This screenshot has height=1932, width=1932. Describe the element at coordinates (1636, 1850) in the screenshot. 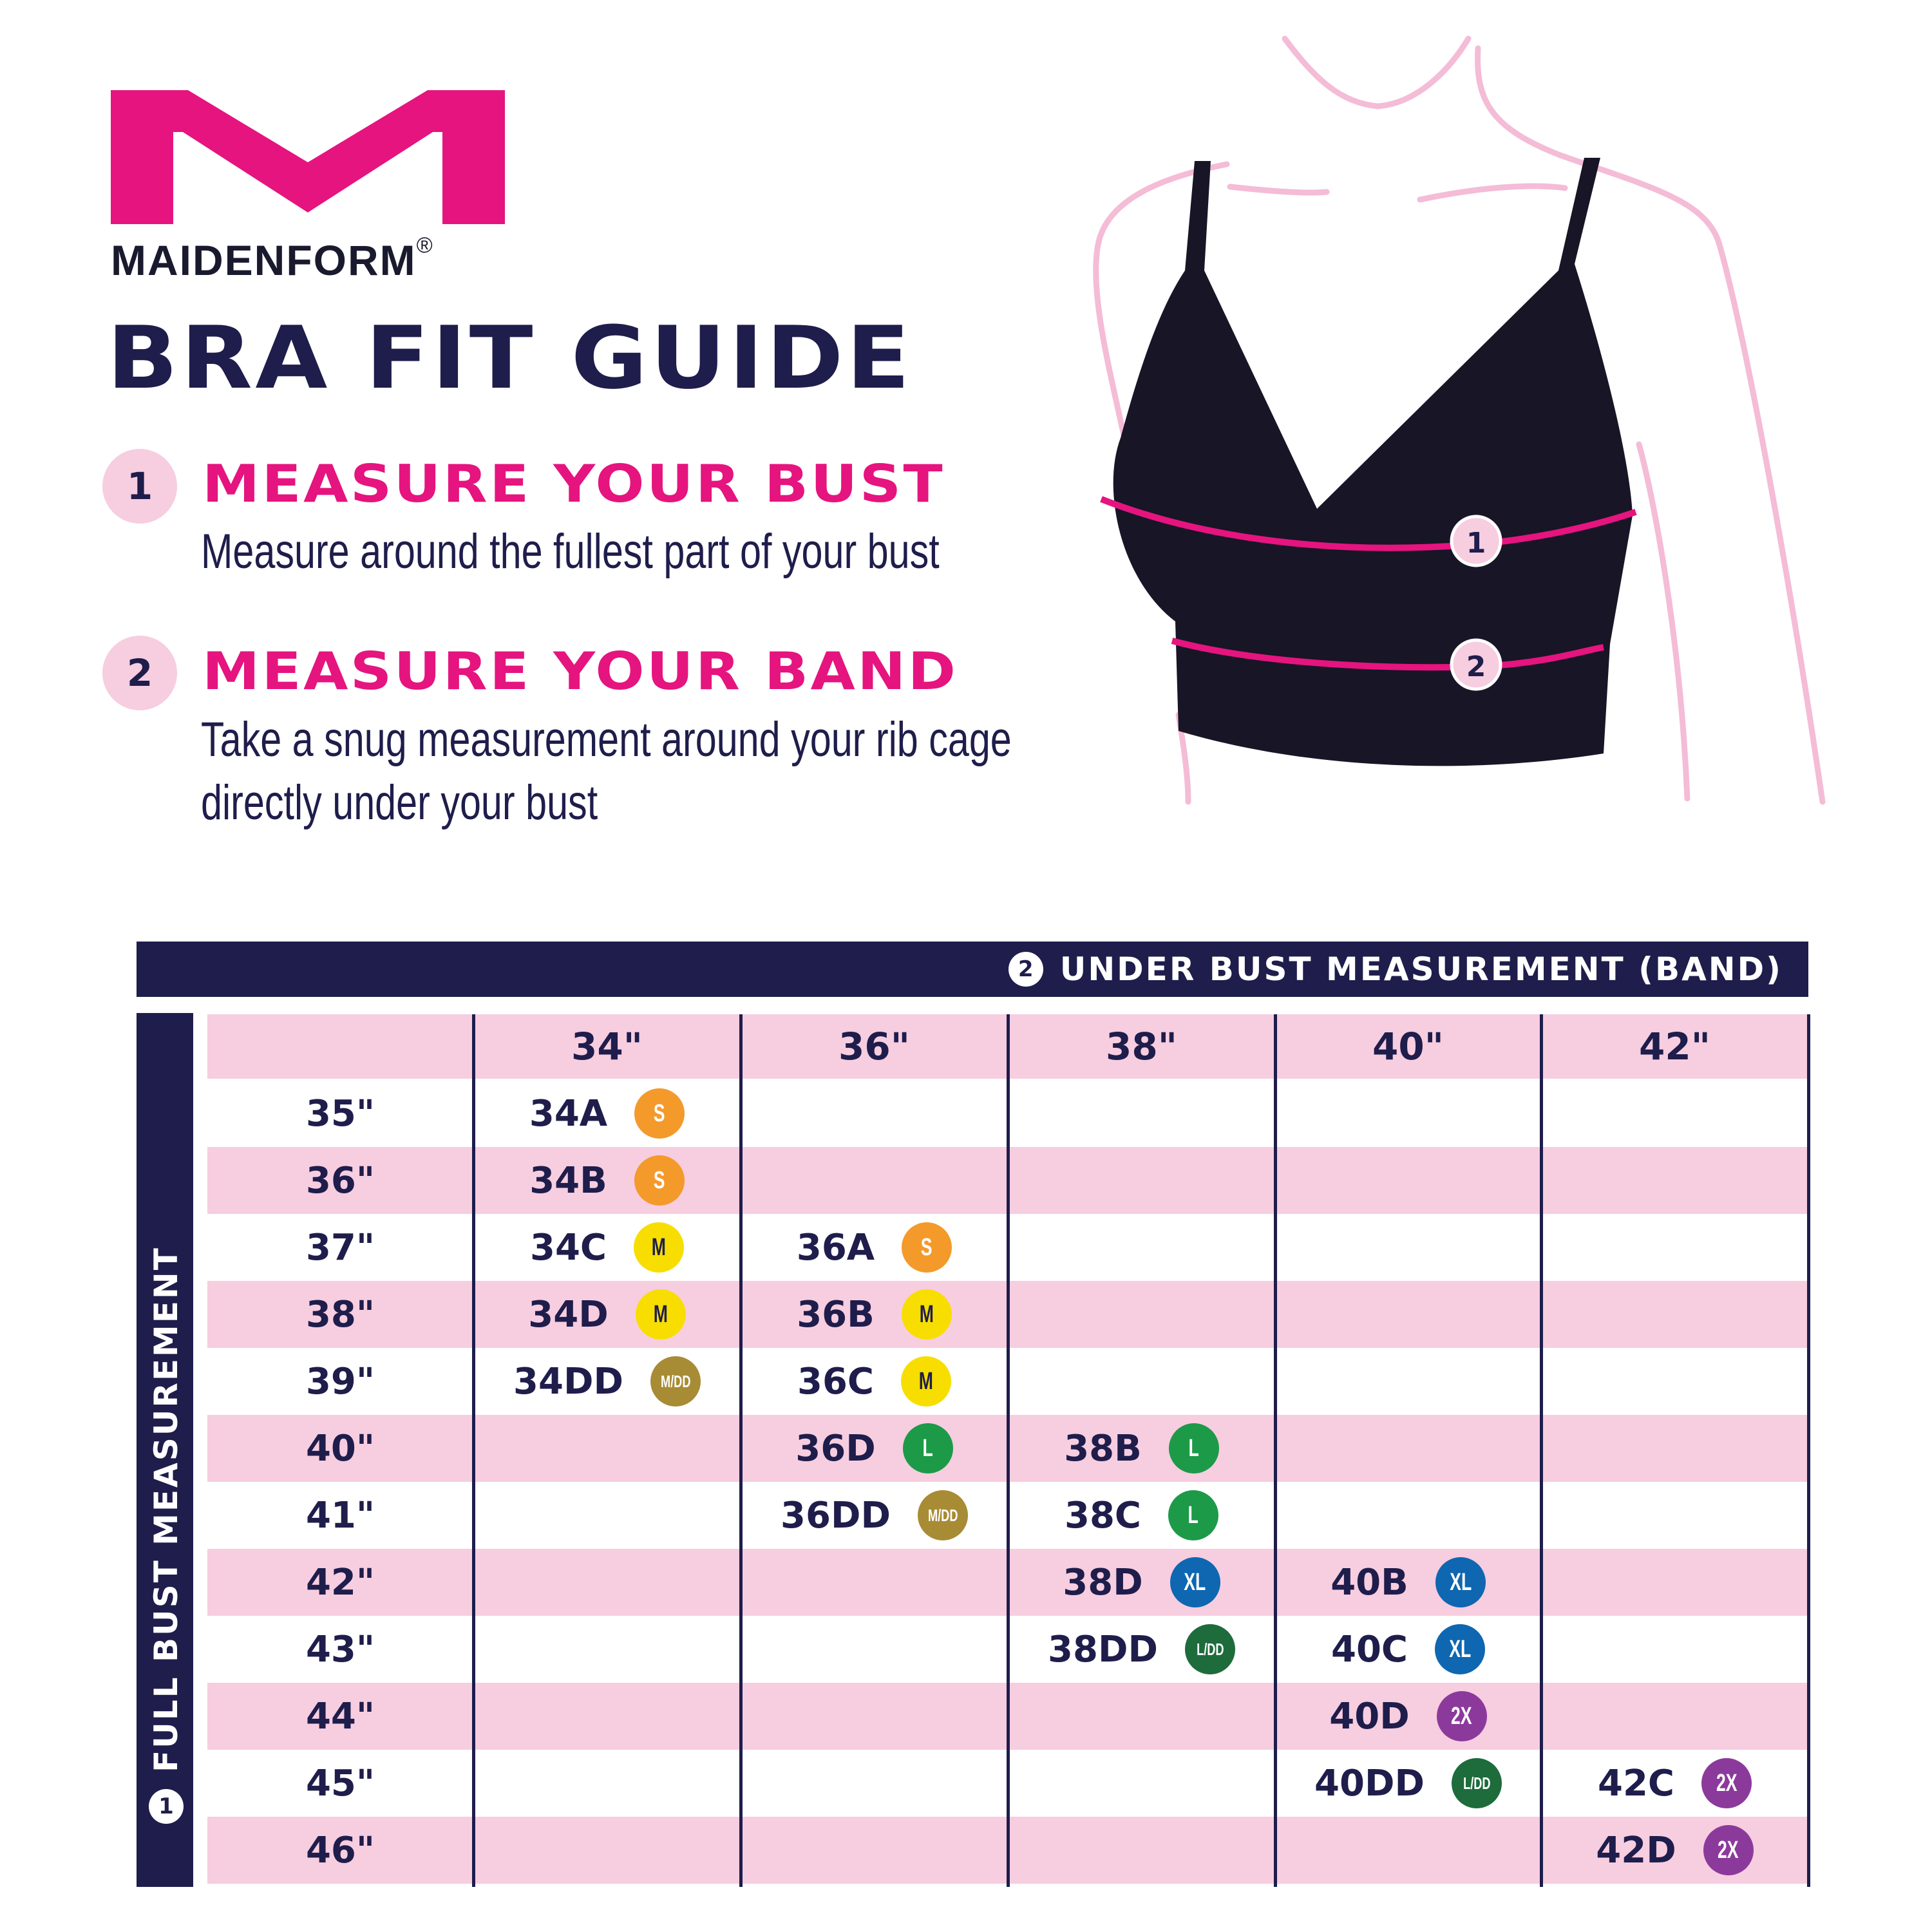

I see `size-label: 42D` at that location.